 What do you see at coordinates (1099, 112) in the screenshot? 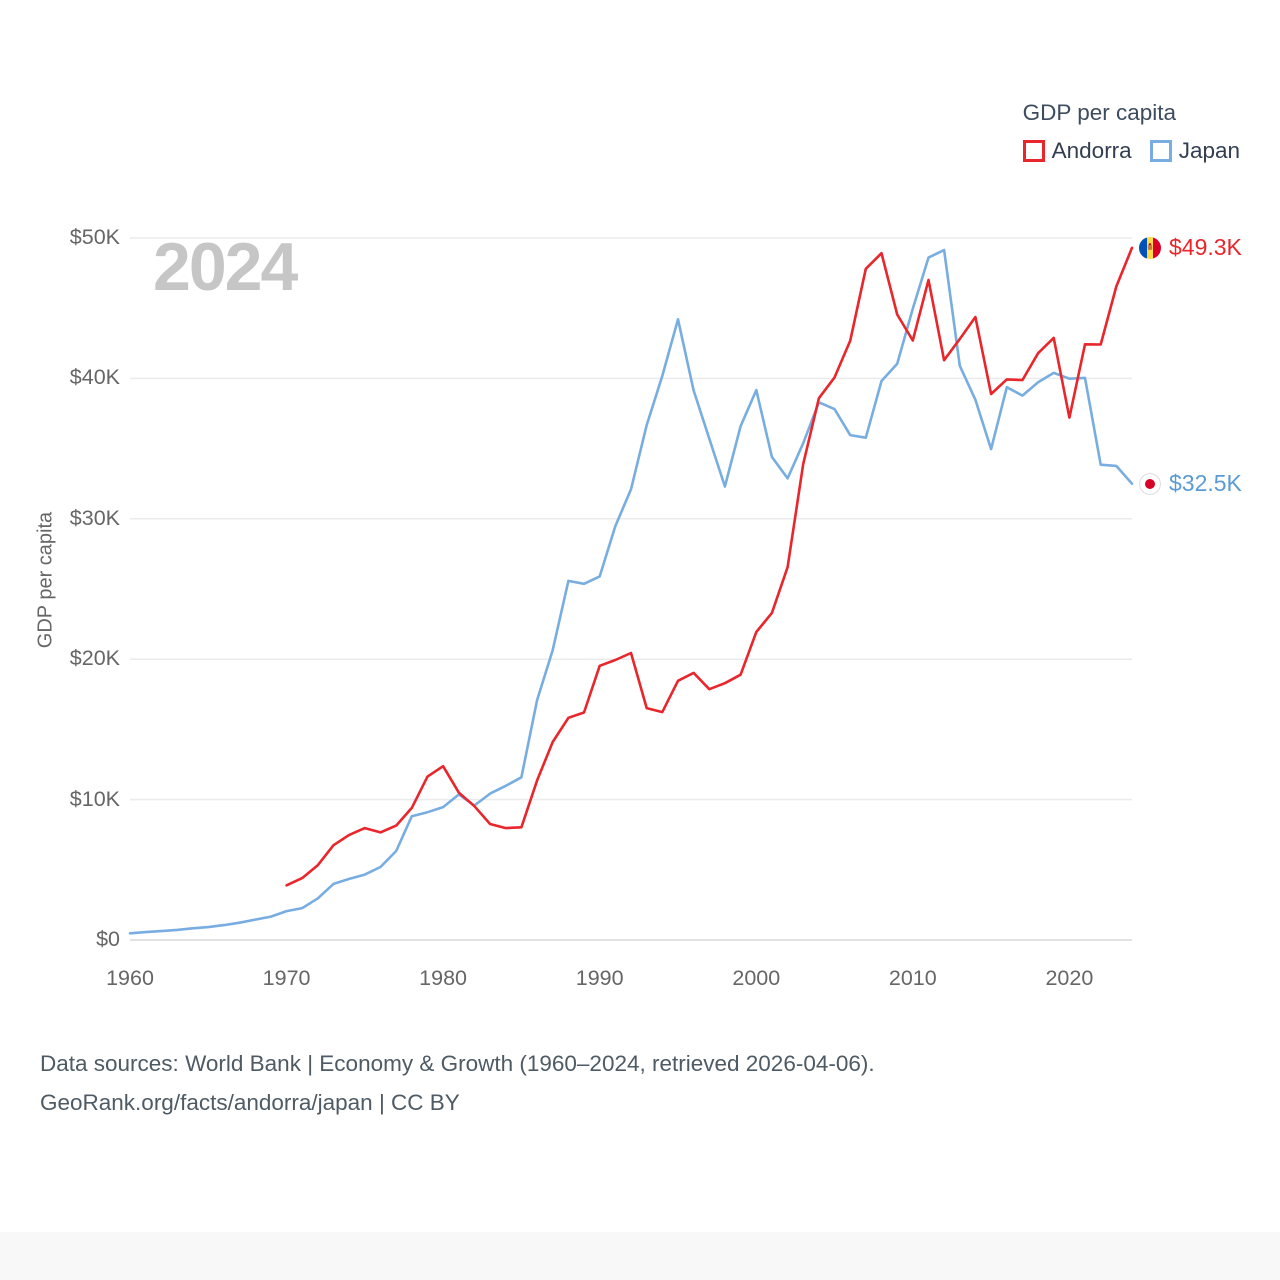
I see `legend-title: GDP per capita` at bounding box center [1099, 112].